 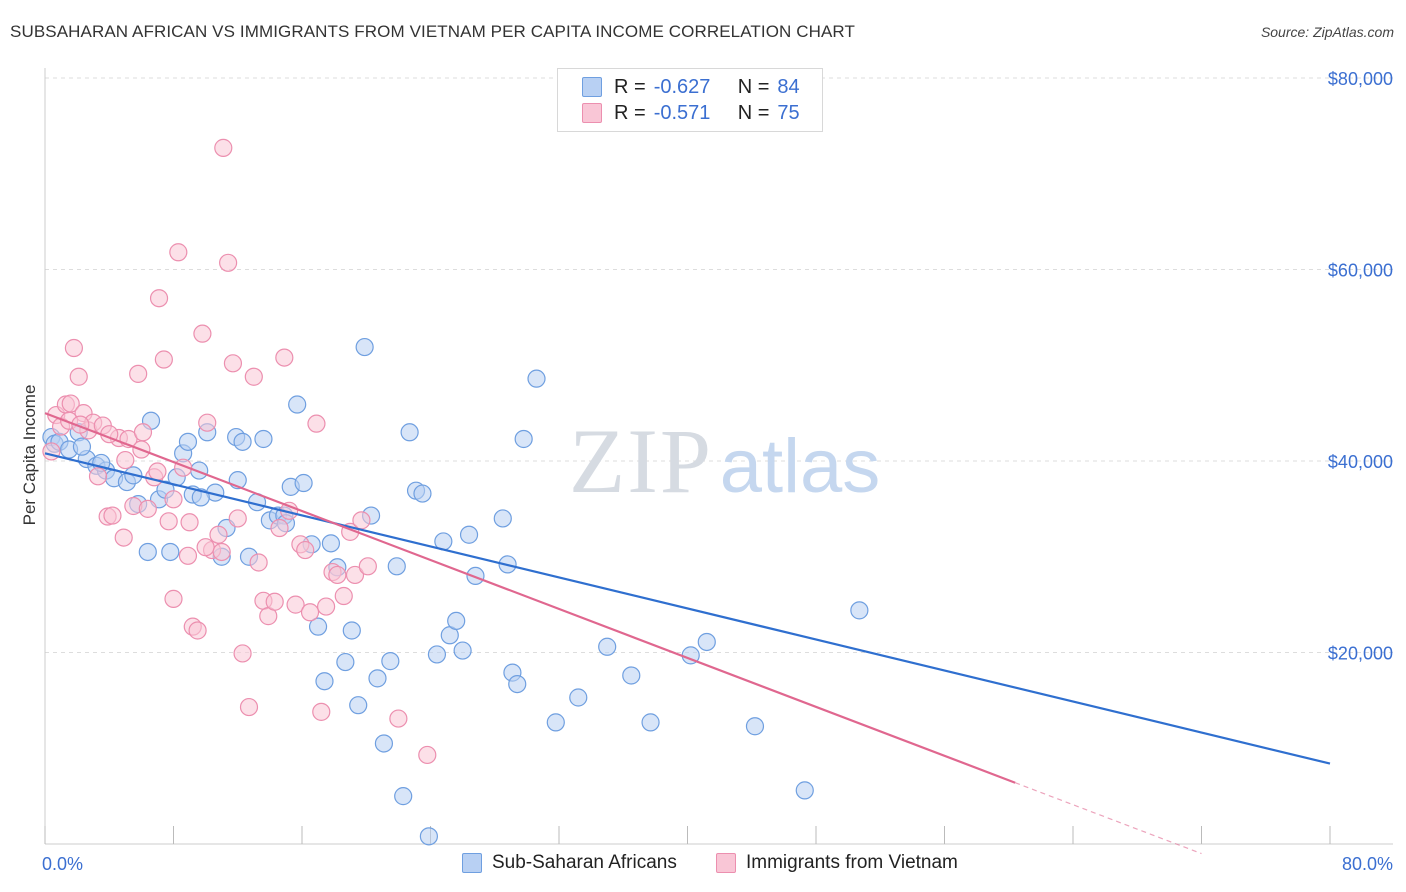 What do you see at coordinates (569, 863) in the screenshot?
I see `legend-item-sub-saharan: Sub-Saharan Africans` at bounding box center [569, 863].